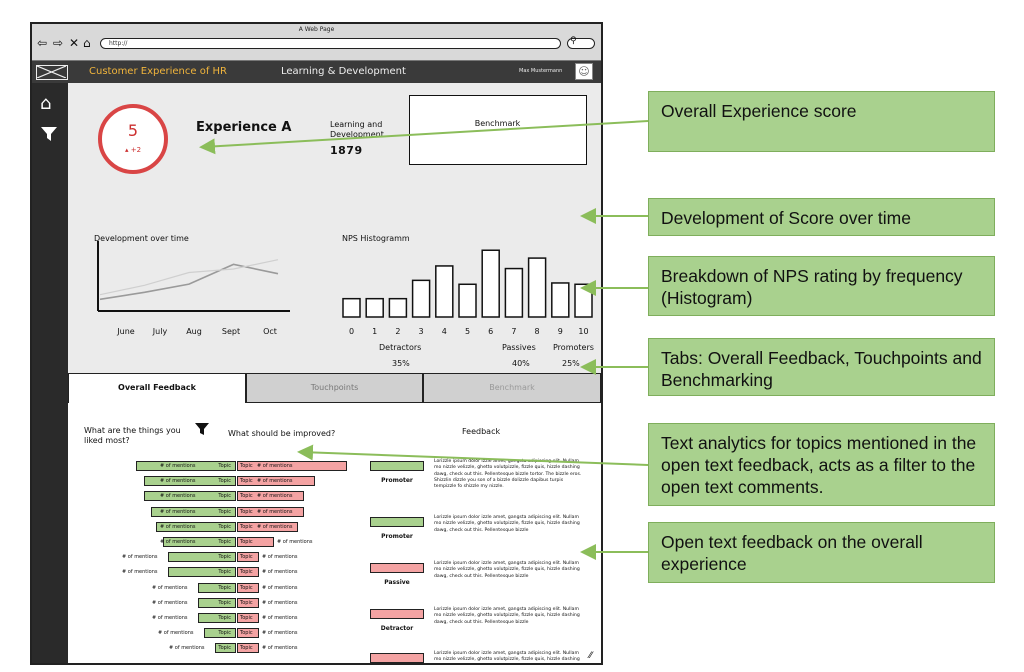  Describe the element at coordinates (157, 388) in the screenshot. I see `tab-overall-feedback: Overall Feedback` at that location.